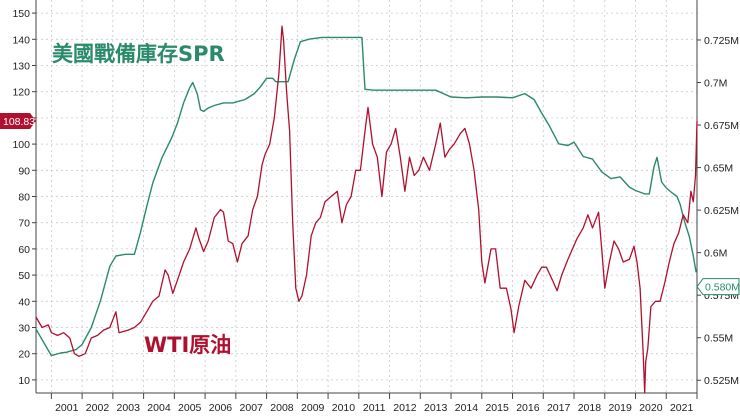 Image resolution: width=740 pixels, height=416 pixels. Describe the element at coordinates (67, 408) in the screenshot. I see `x-tick-label: 2001` at that location.